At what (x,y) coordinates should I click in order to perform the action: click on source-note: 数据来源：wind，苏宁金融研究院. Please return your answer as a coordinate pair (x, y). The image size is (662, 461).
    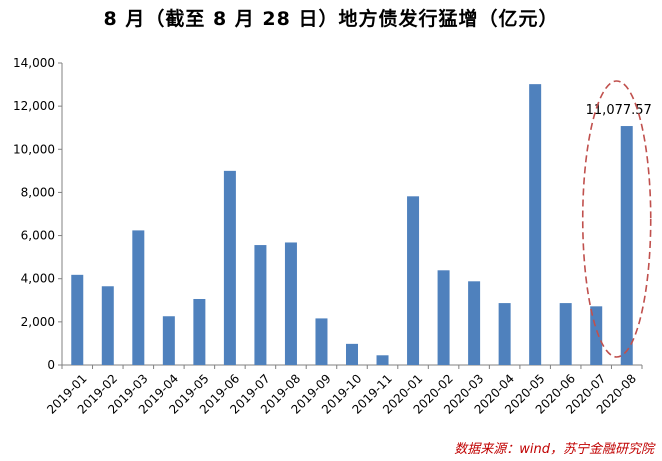
    Looking at the image, I should click on (554, 449).